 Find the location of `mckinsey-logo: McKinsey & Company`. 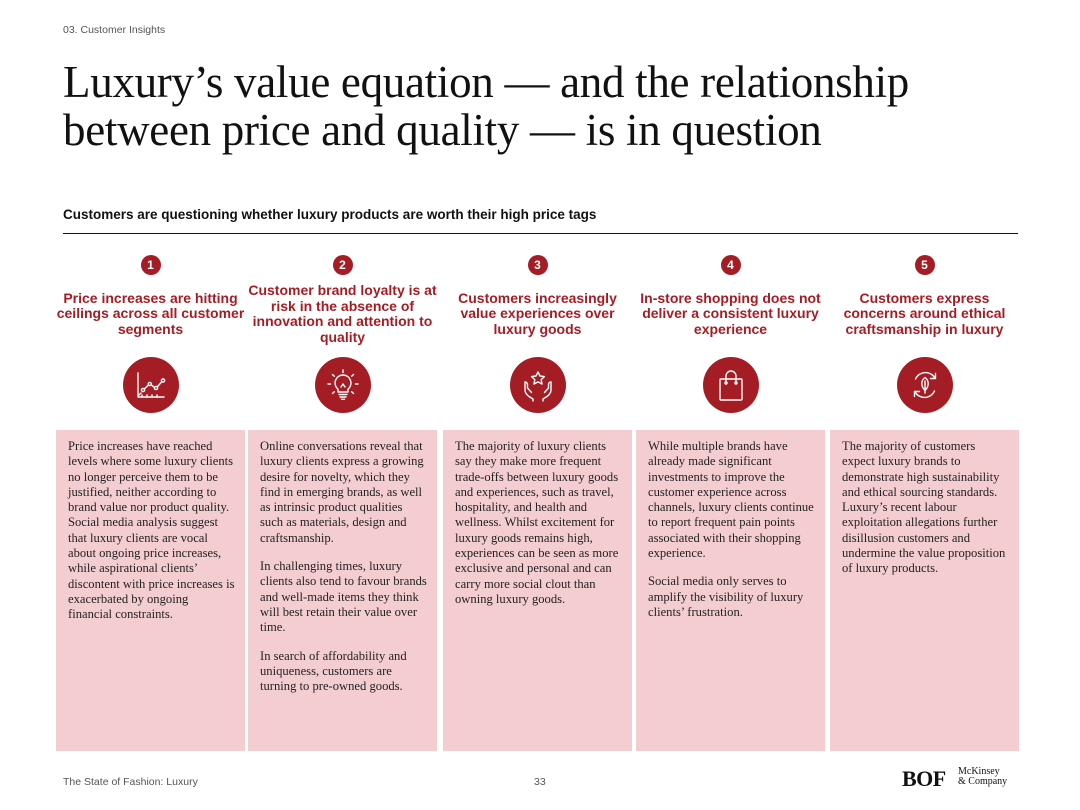

mckinsey-logo: McKinsey & Company is located at coordinates (983, 776).